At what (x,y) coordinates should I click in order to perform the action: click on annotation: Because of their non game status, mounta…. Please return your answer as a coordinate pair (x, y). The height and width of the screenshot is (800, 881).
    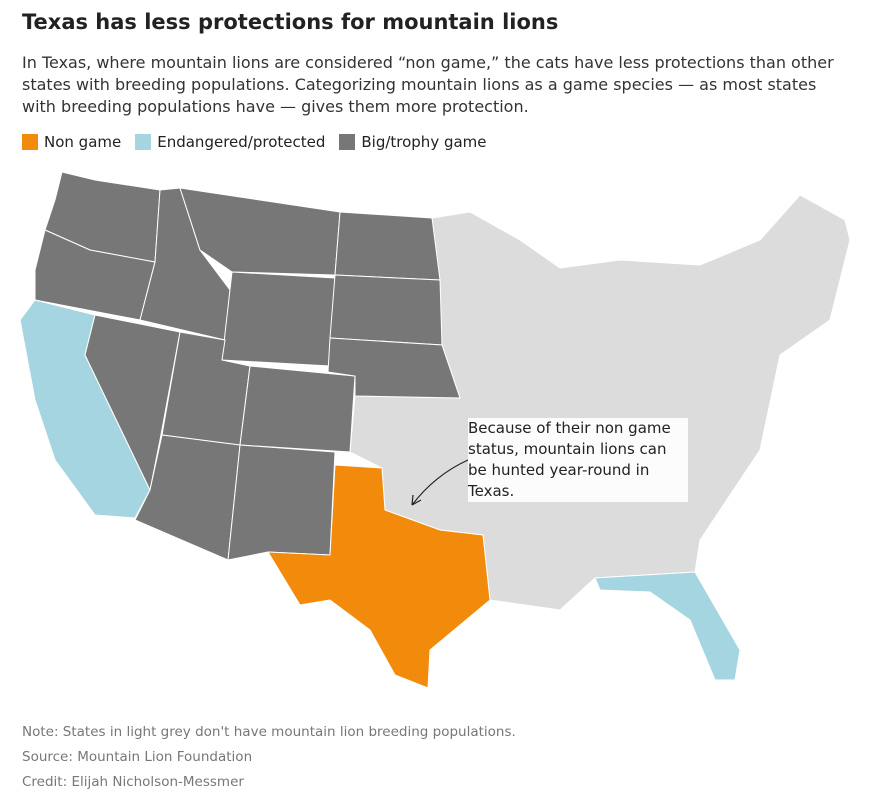
    Looking at the image, I should click on (578, 460).